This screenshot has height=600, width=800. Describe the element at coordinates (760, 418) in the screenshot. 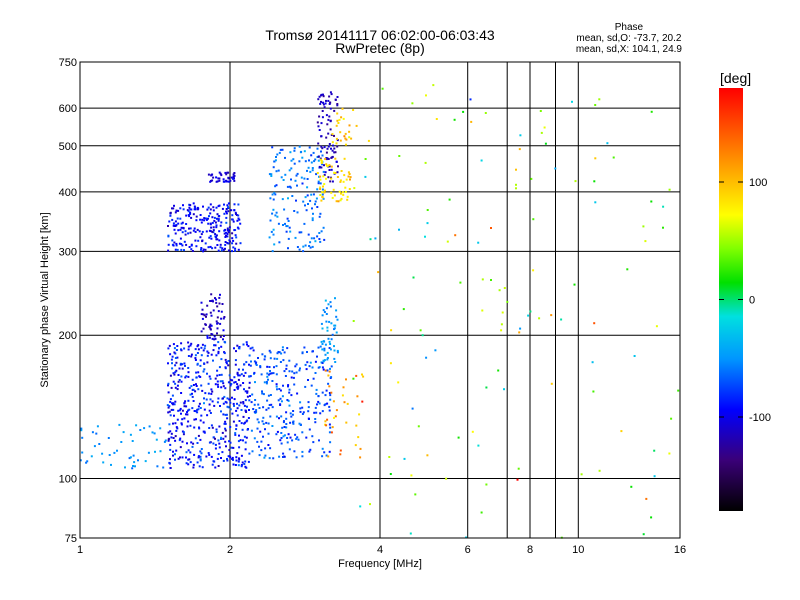

I see `colorbar-tick-label: -100` at that location.